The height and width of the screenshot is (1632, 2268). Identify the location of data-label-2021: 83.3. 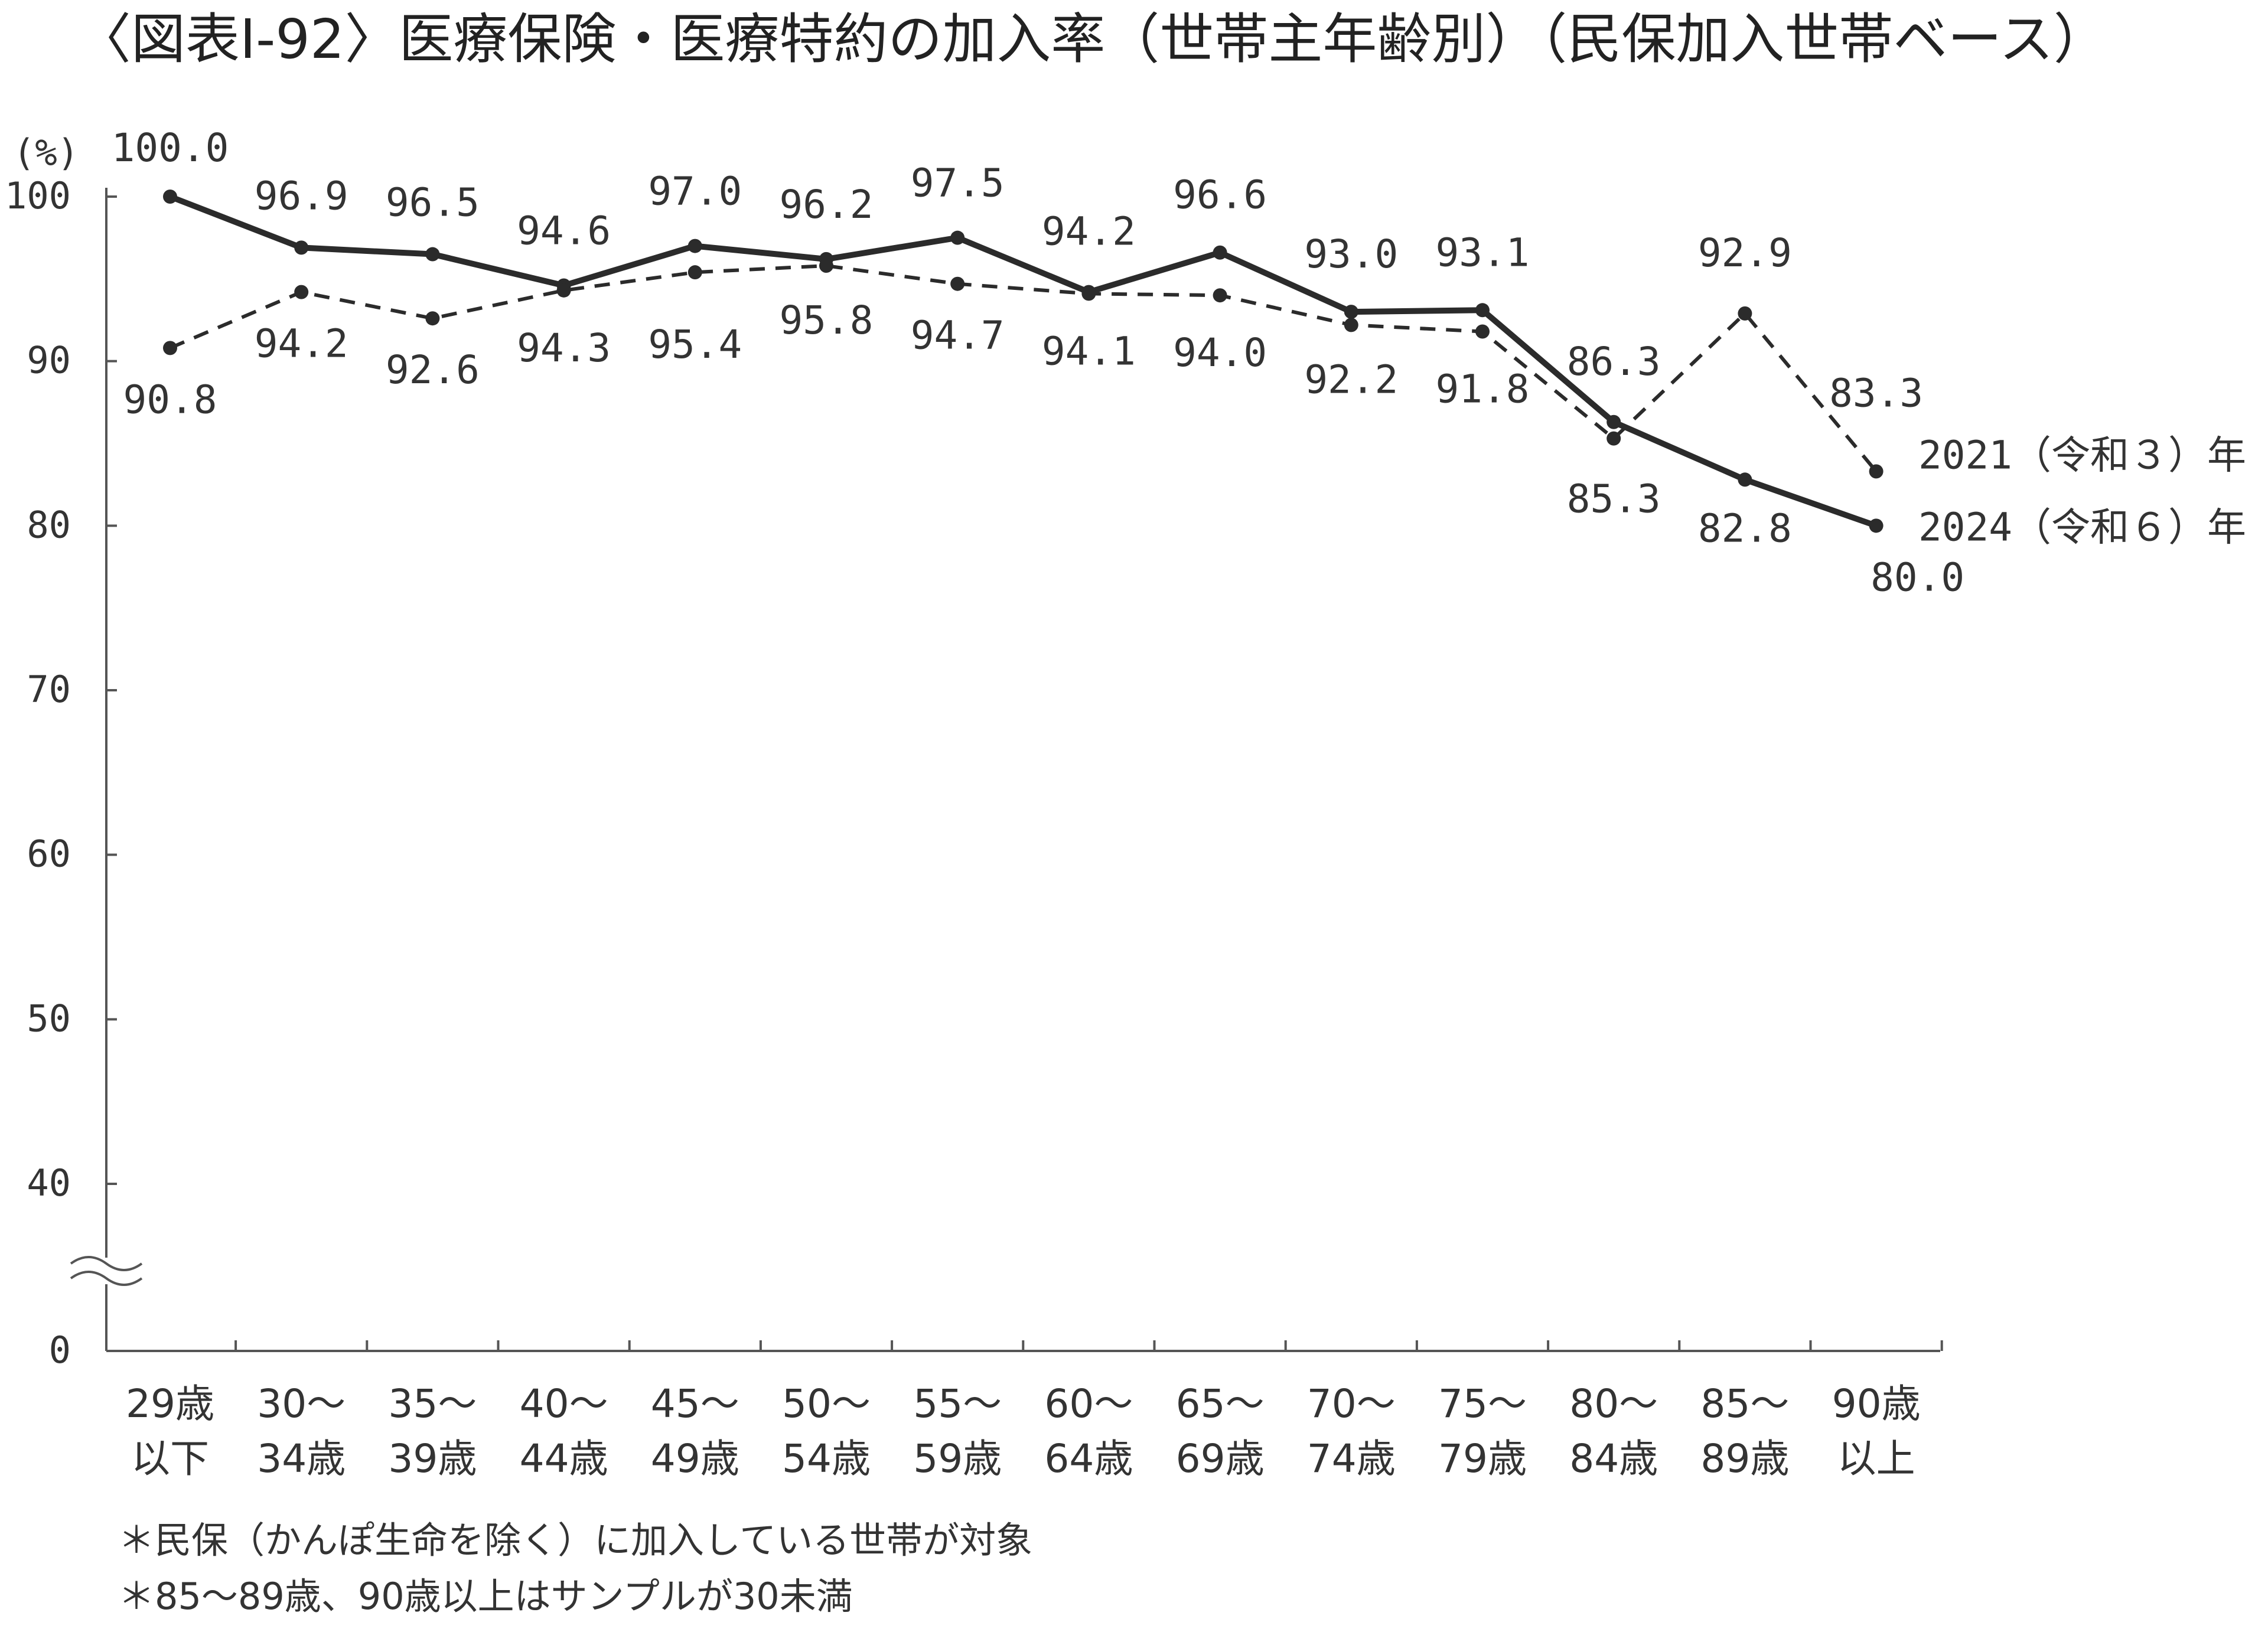
(1876, 393).